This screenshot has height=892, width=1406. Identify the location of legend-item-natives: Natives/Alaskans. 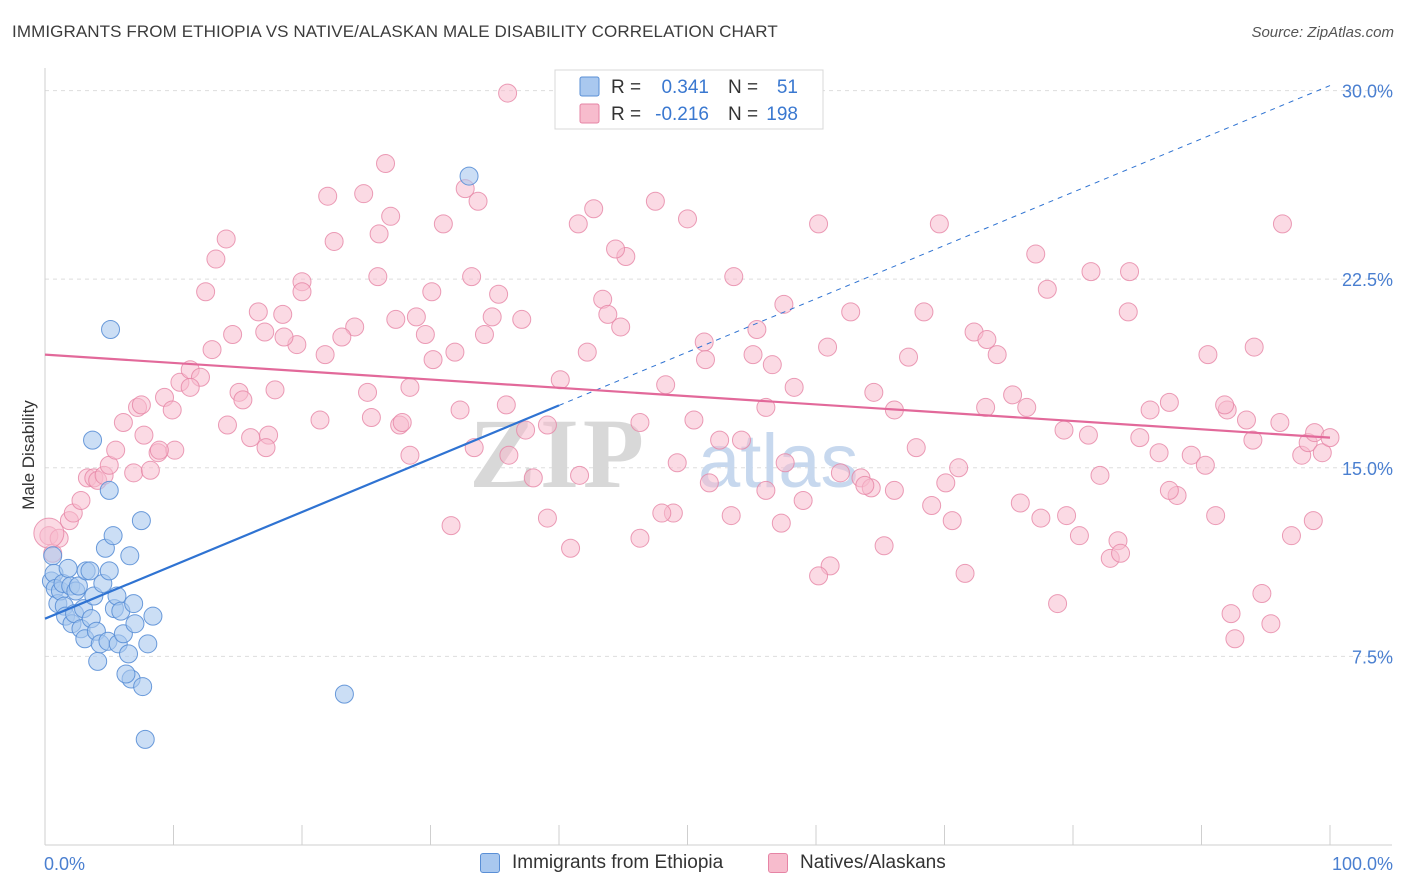
(857, 863).